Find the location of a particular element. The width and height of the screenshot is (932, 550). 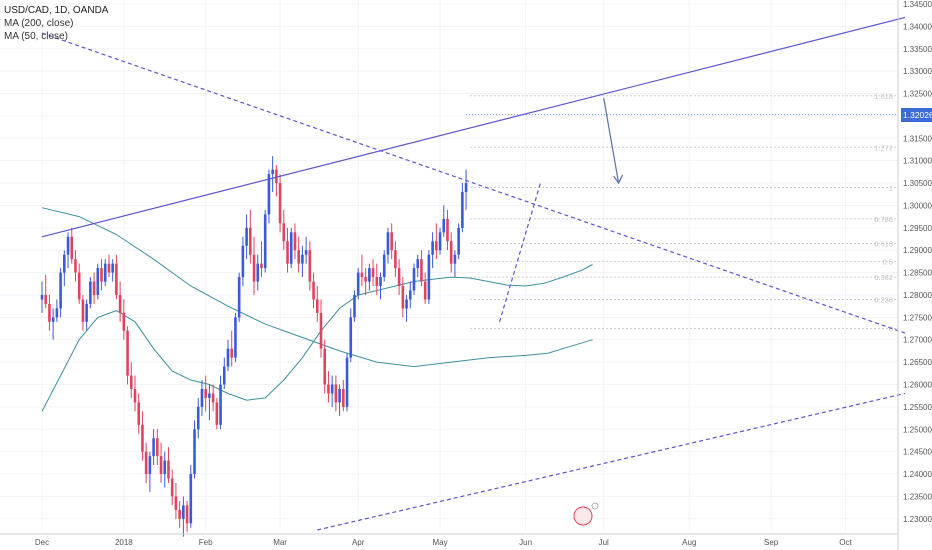

fib-label: 0.5 is located at coordinates (888, 261).